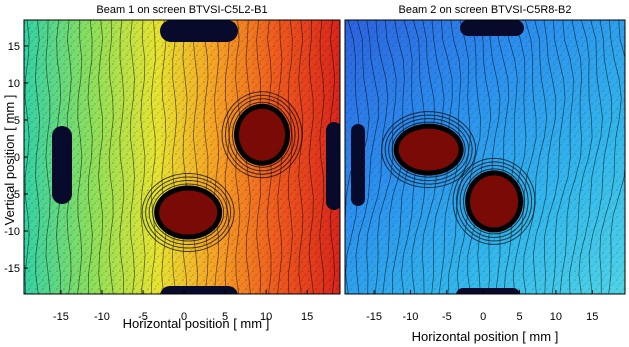 This screenshot has height=347, width=629. I want to click on panel-2-left-holder, so click(358, 165).